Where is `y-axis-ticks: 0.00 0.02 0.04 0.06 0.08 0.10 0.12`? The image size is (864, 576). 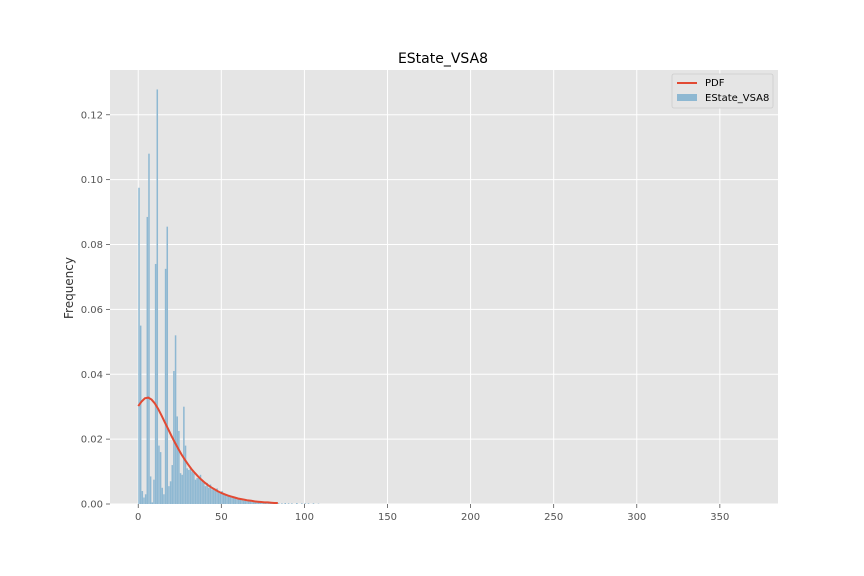 y-axis-ticks: 0.00 0.02 0.04 0.06 0.08 0.10 0.12 is located at coordinates (95, 310).